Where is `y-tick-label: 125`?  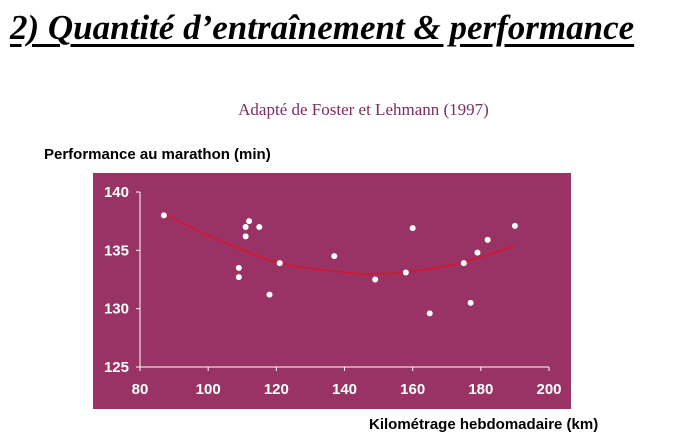 y-tick-label: 125 is located at coordinates (116, 367).